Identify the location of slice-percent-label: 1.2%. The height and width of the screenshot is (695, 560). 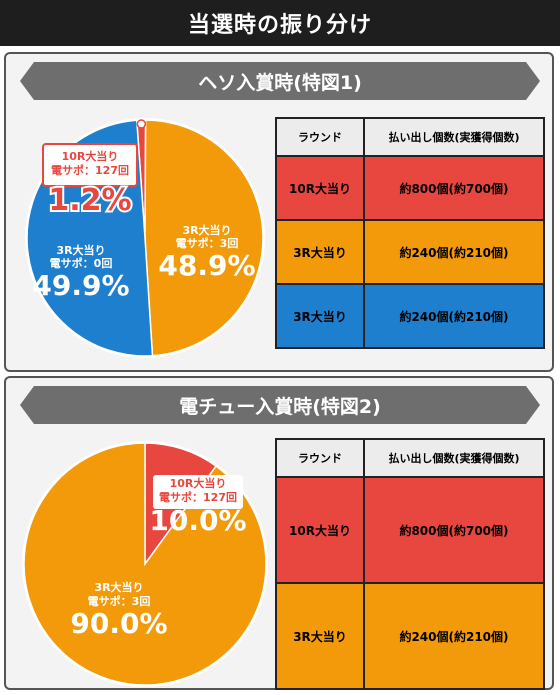
(89, 200).